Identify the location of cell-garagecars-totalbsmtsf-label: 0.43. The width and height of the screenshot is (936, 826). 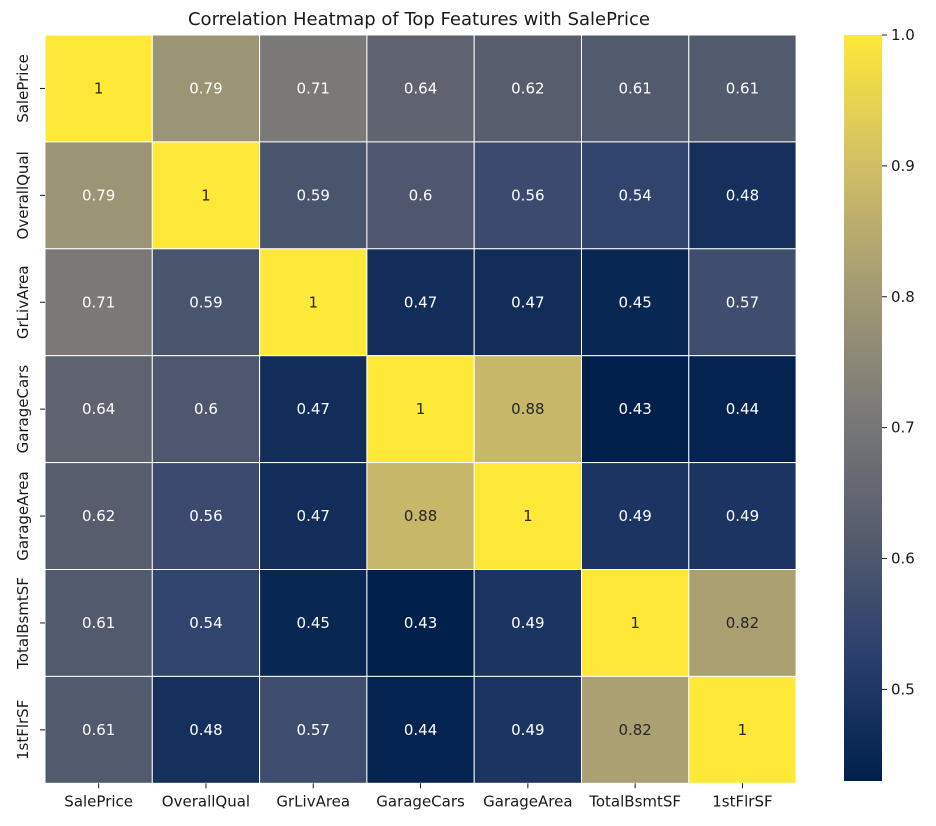
(634, 409).